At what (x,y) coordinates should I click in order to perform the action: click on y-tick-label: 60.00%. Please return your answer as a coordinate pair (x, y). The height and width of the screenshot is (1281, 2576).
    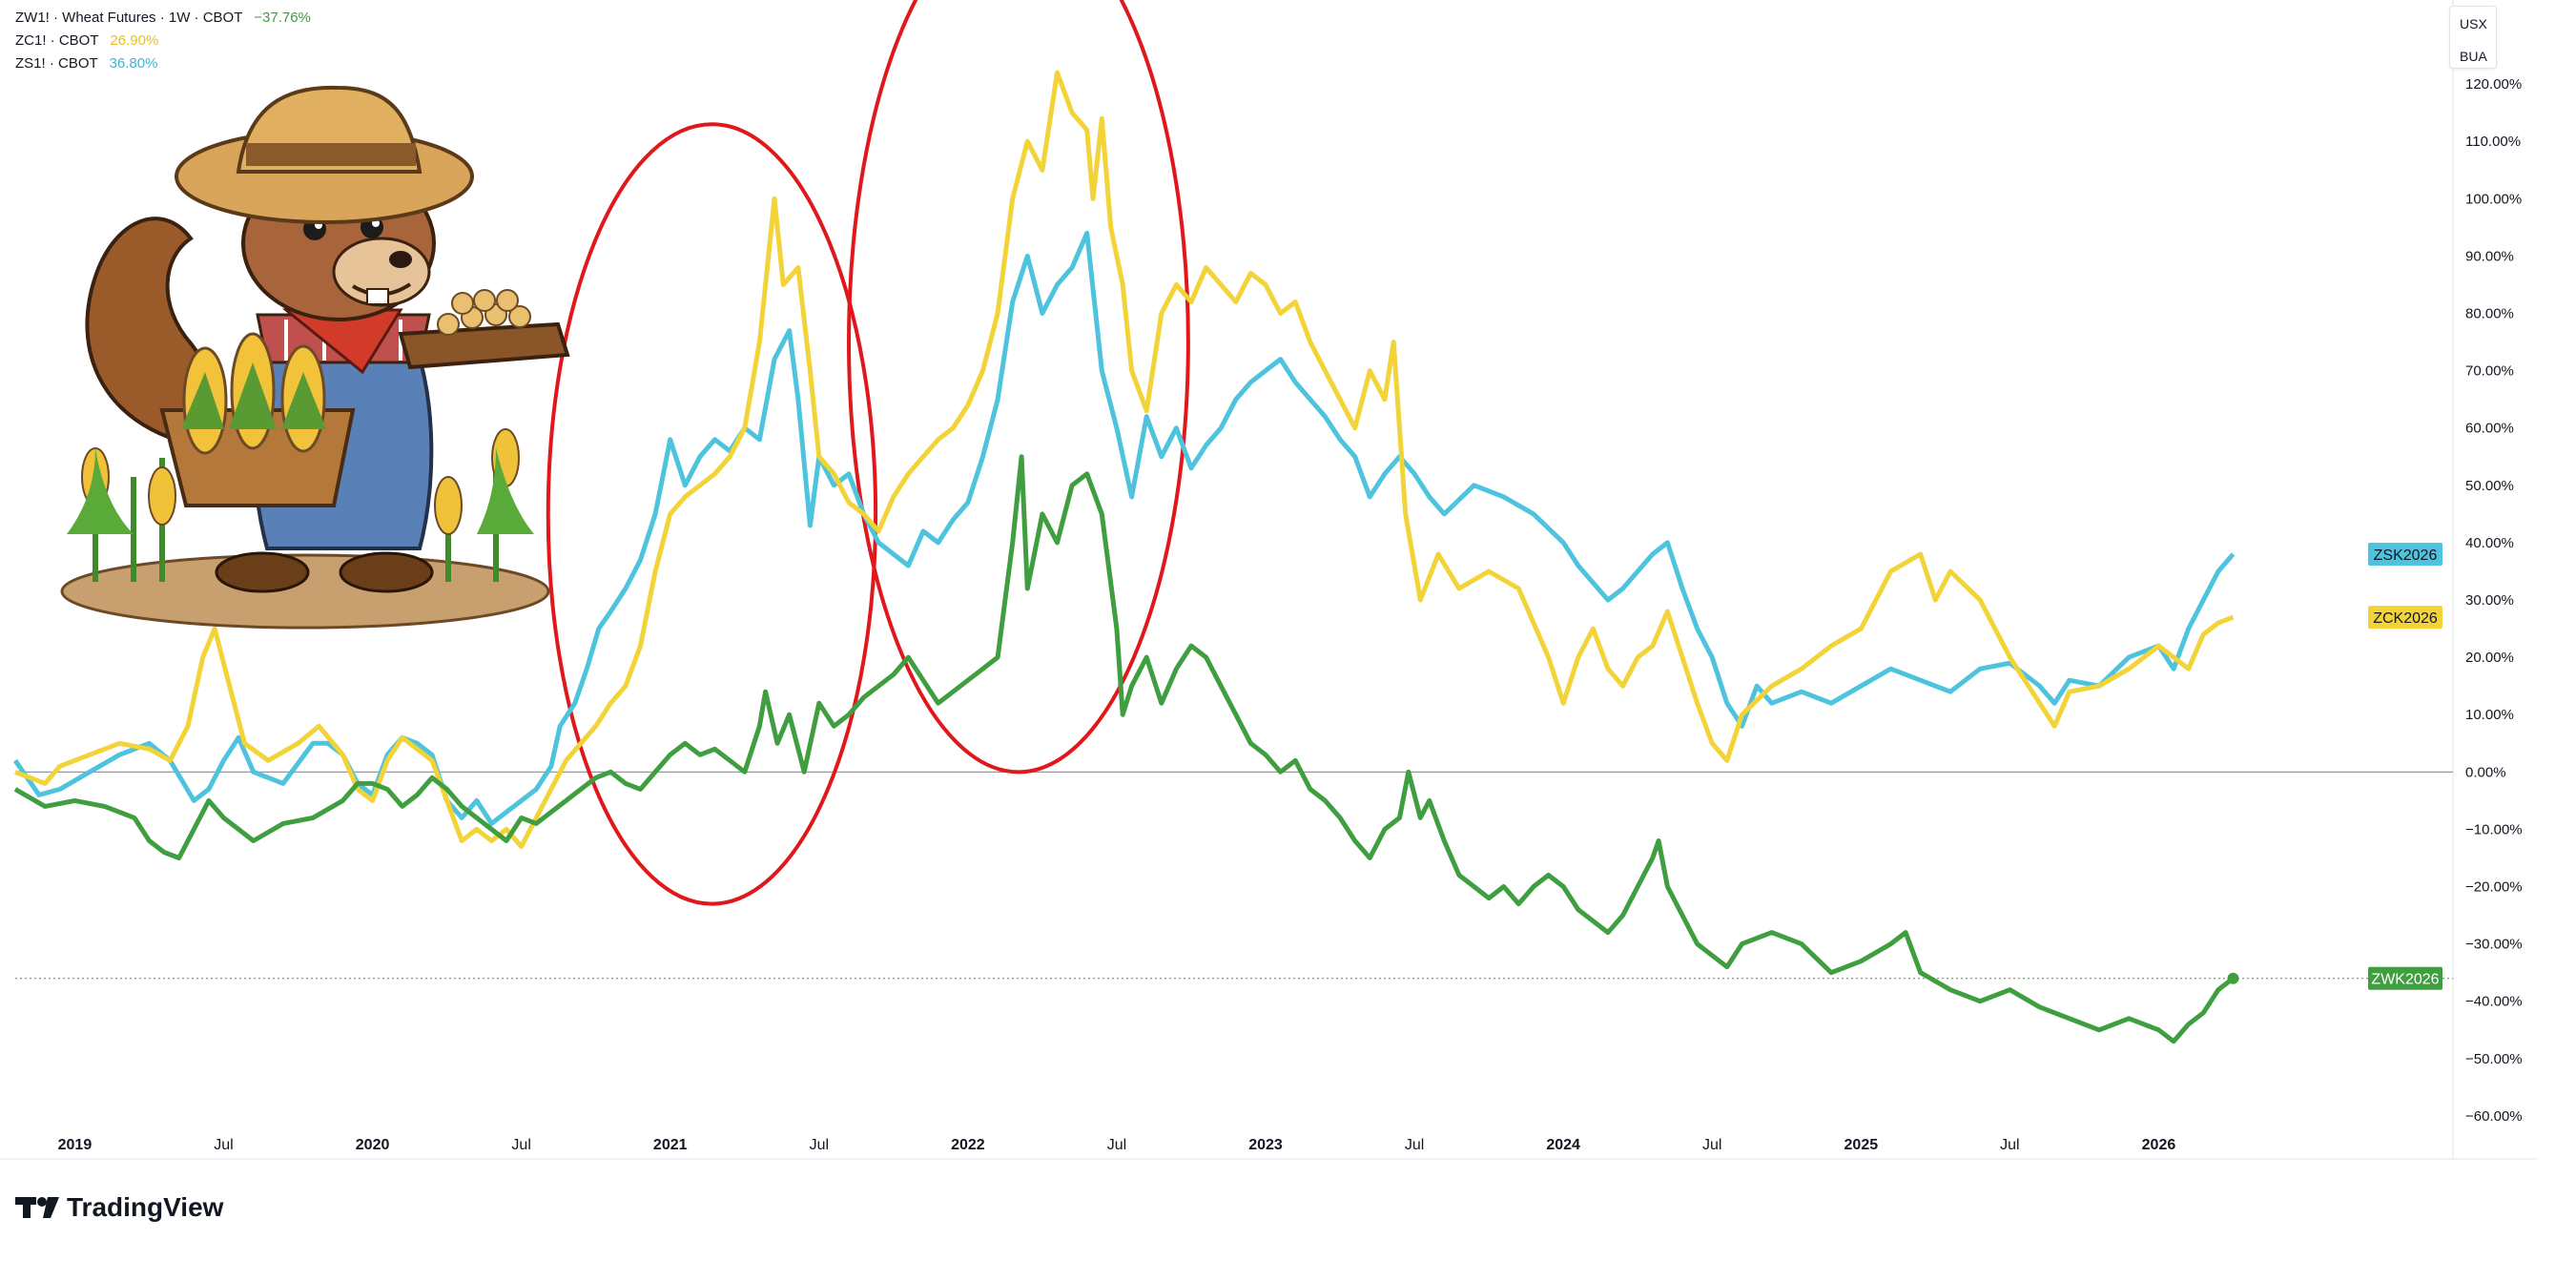
    Looking at the image, I should click on (2489, 429).